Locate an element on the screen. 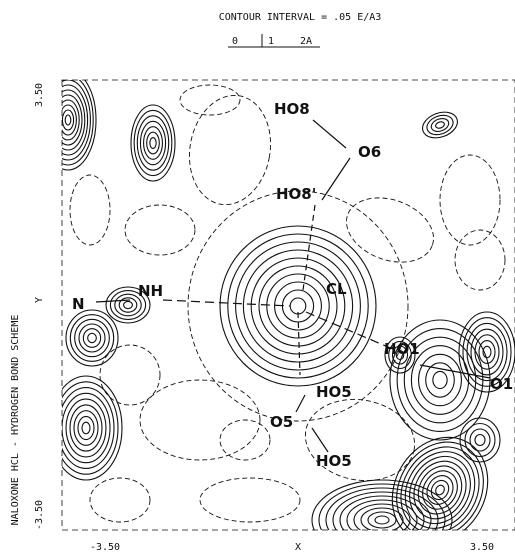 The width and height of the screenshot is (515, 555). atom-label: HO1 is located at coordinates (402, 349).